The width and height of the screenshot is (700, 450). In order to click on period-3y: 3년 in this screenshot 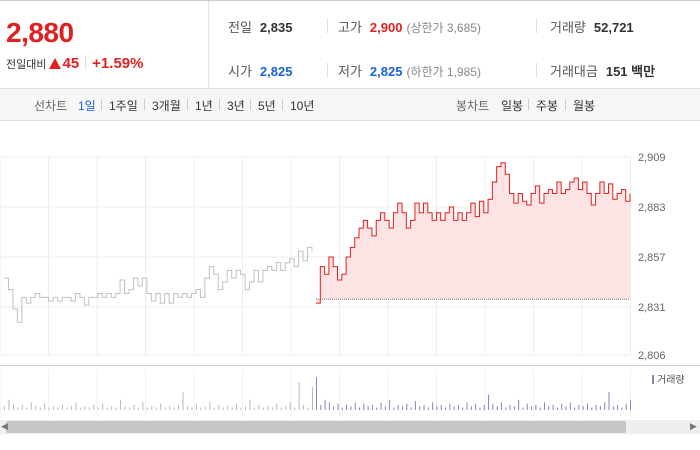, I will do `click(236, 106)`.